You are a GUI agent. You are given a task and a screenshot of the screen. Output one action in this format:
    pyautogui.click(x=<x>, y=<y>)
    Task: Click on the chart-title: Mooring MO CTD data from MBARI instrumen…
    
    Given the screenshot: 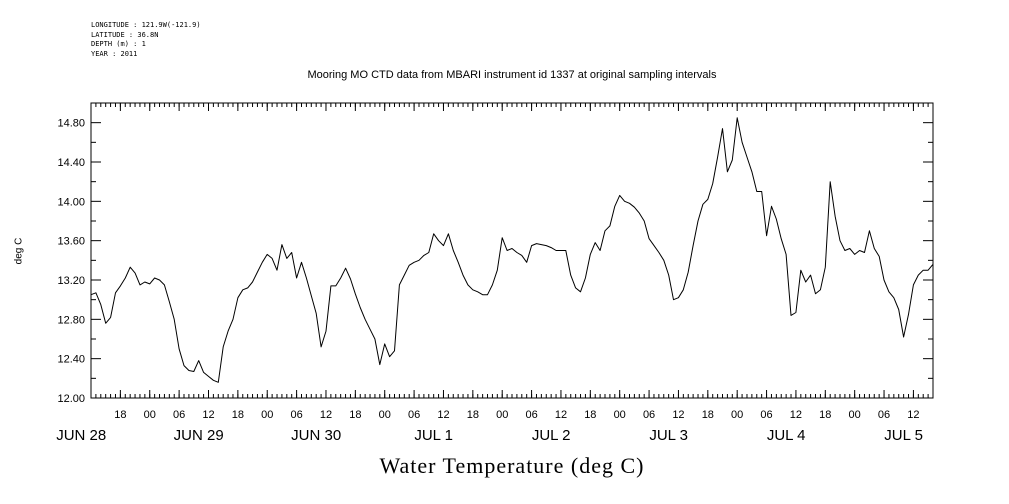 What is the action you would take?
    pyautogui.click(x=512, y=75)
    